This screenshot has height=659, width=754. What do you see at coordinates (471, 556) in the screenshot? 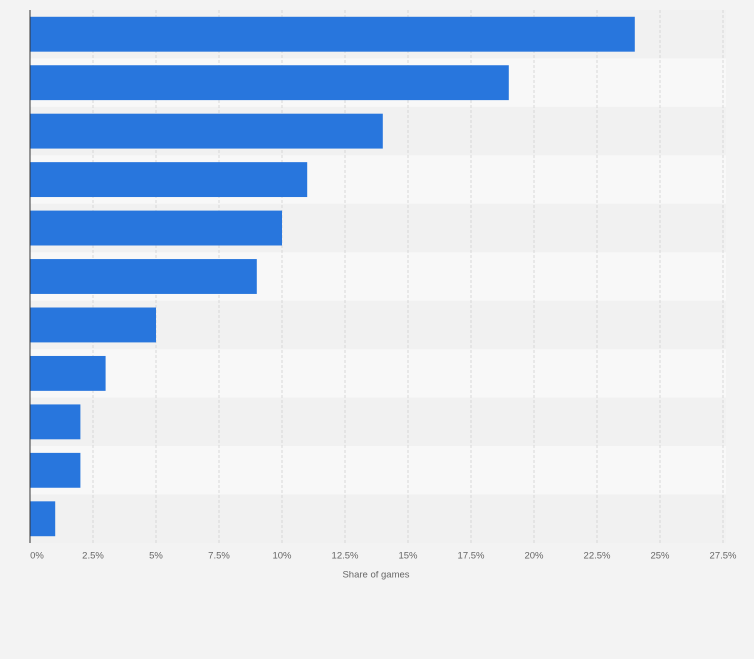
I see `x-tick-label: 17.5%` at bounding box center [471, 556].